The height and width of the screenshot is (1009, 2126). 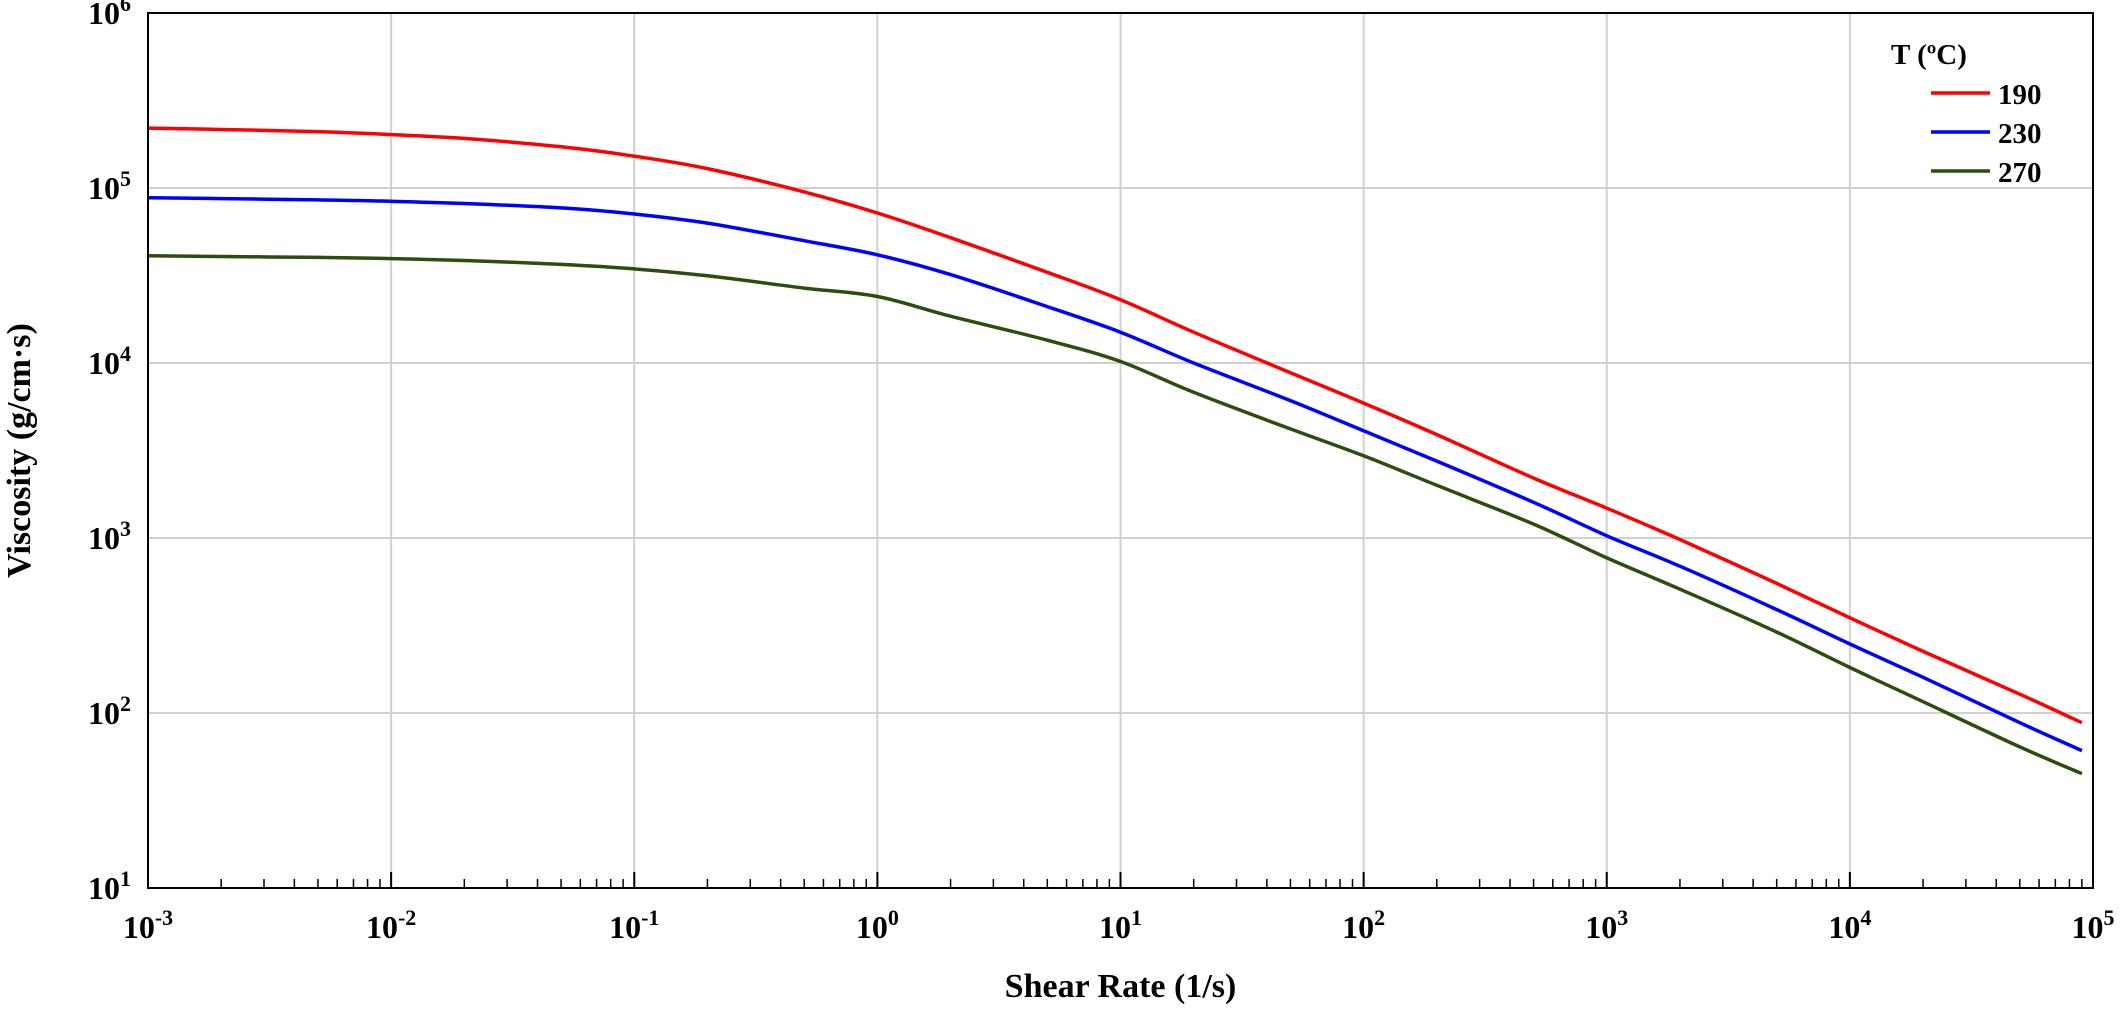 I want to click on x-tick-label: 10⁻¹, so click(x=634, y=925).